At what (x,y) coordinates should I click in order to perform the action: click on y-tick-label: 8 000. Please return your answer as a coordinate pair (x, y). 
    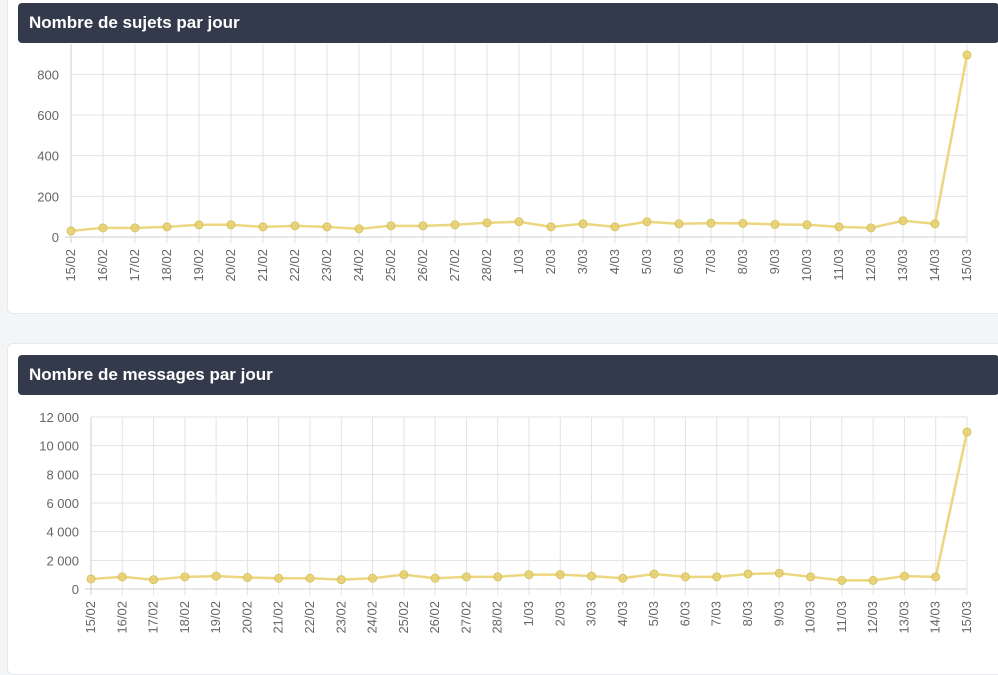
    Looking at the image, I should click on (62, 474).